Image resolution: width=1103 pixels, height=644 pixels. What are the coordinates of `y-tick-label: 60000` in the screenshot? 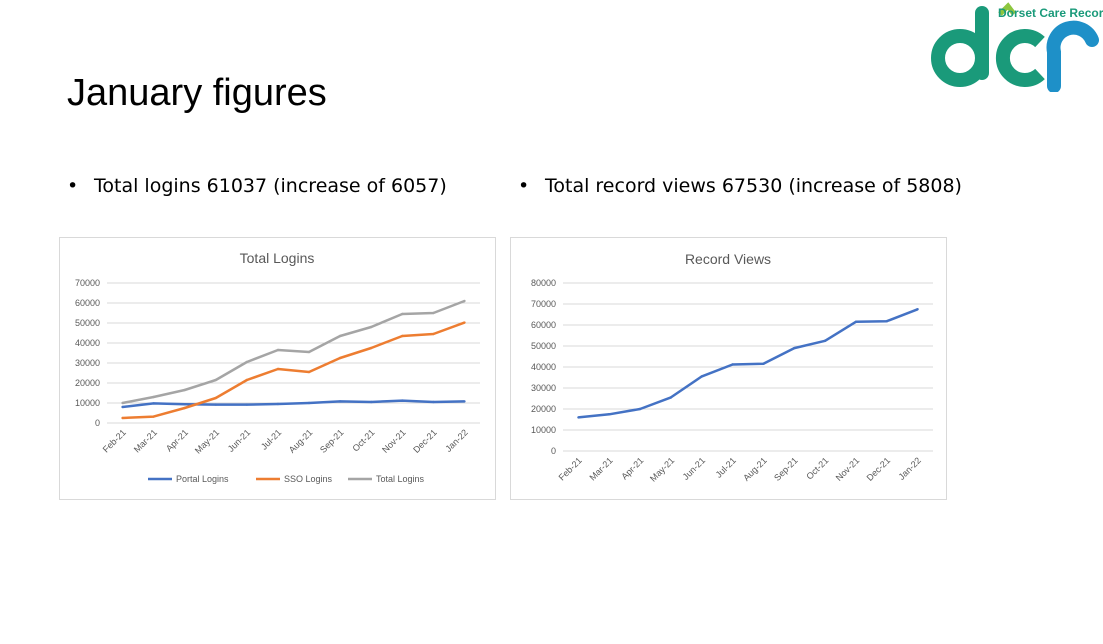 It's located at (543, 325).